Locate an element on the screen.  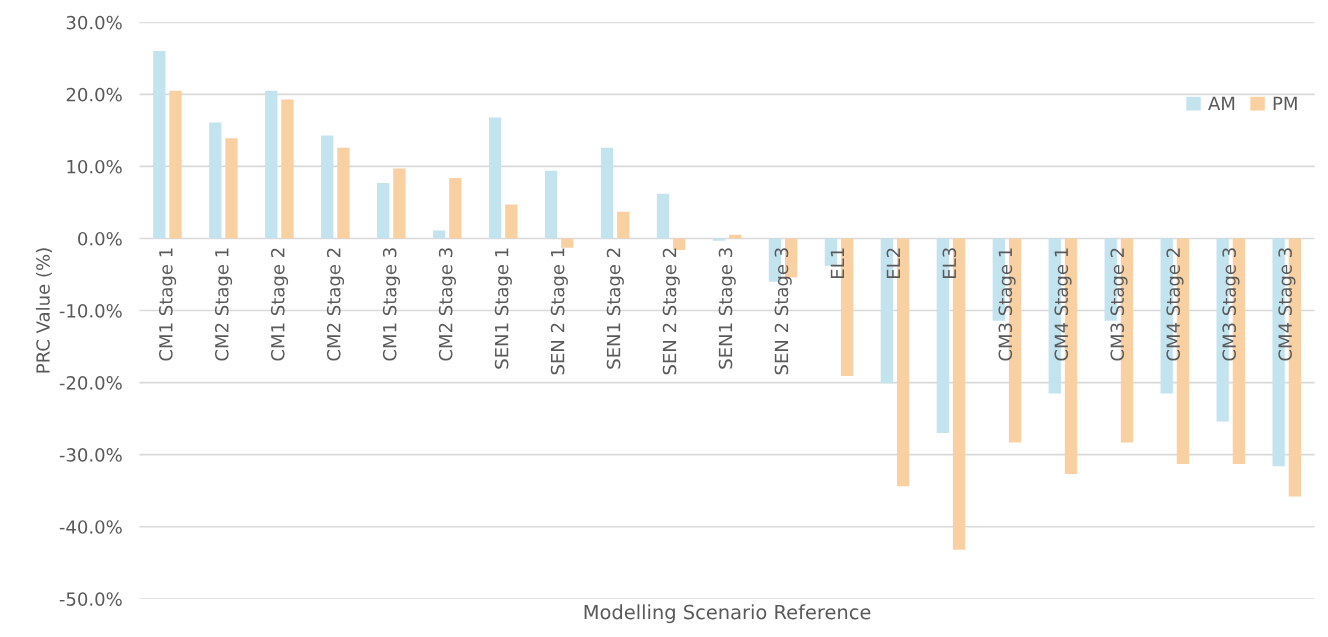
x-tick-label: CM1 Stage 2 is located at coordinates (279, 304).